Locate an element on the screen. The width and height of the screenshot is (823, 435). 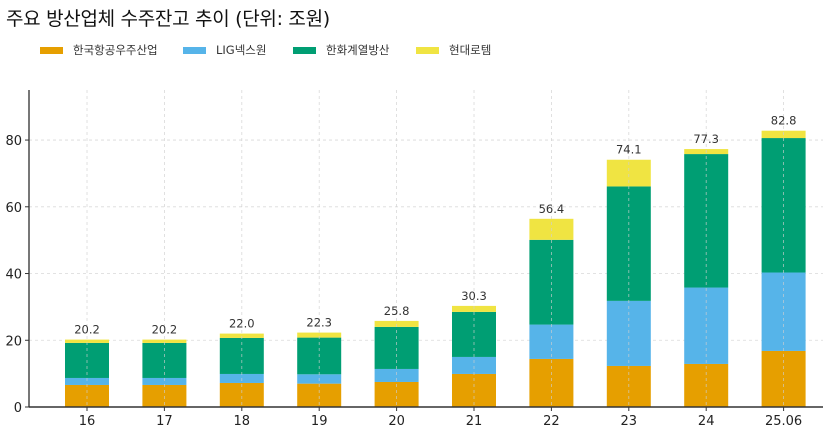
legend-item-kai: 한국항공우주산업 is located at coordinates (99, 50).